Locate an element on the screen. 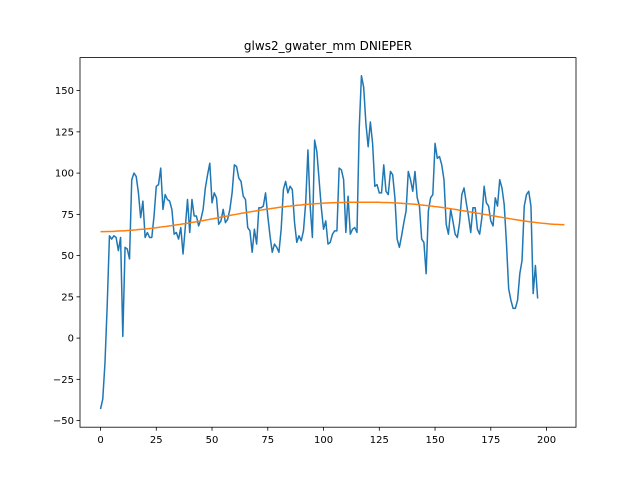 The image size is (640, 480). y-tick-label: 125 is located at coordinates (64, 132).